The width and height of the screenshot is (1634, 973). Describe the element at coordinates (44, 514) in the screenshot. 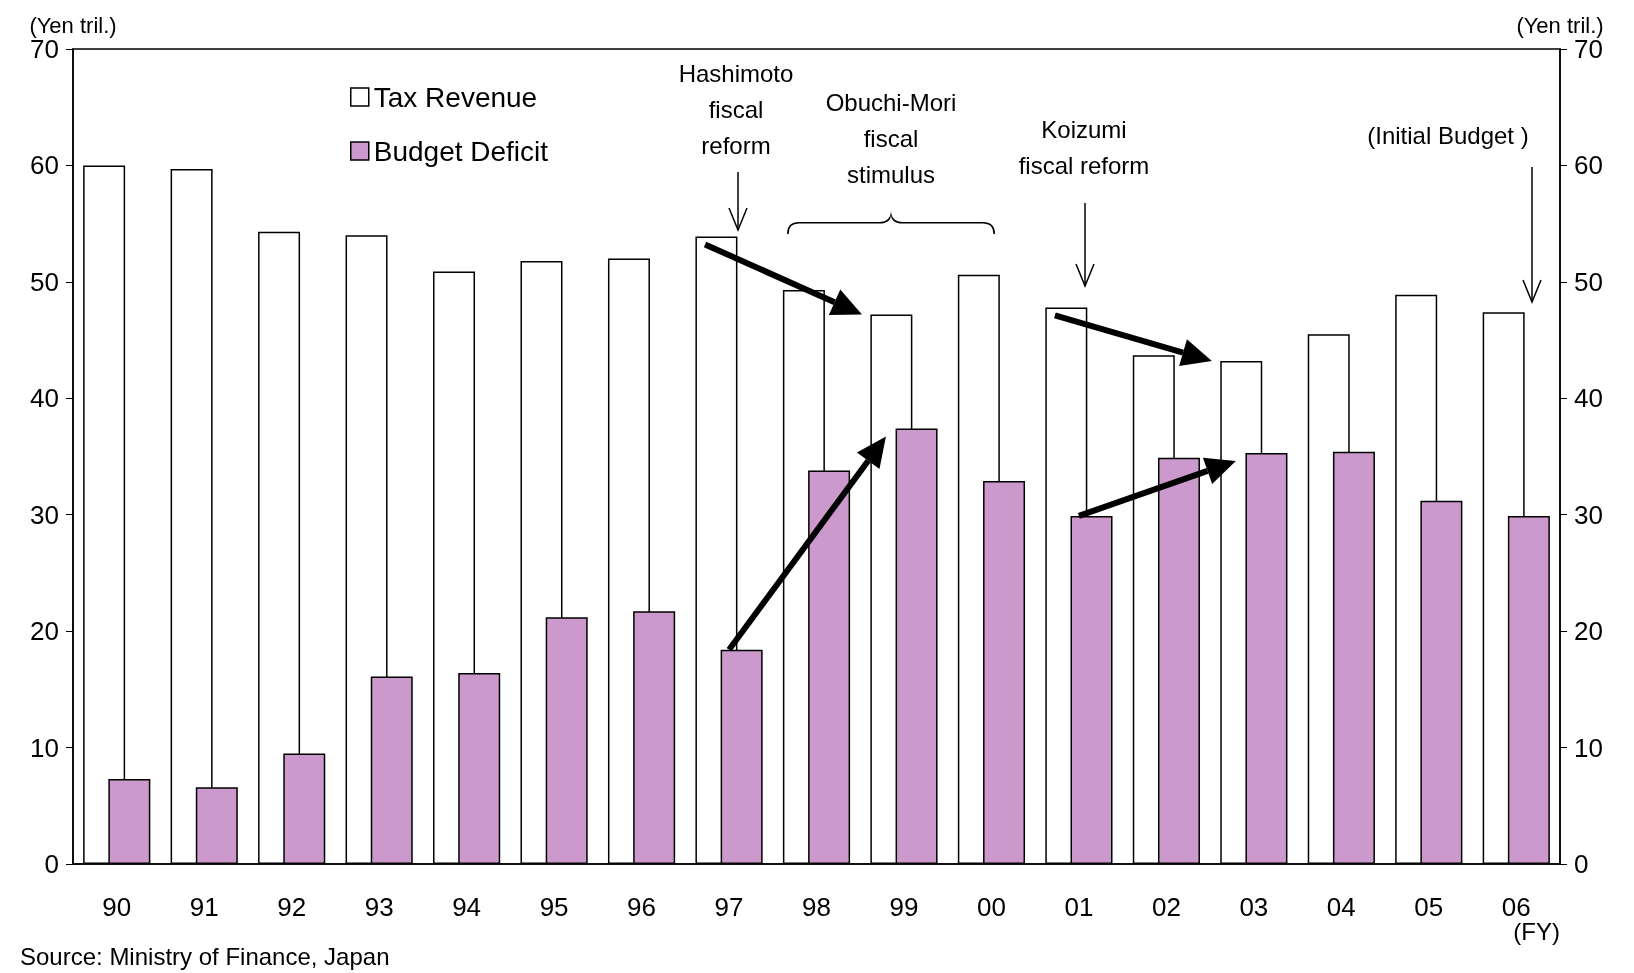

I see `y-tick-label: 30` at that location.